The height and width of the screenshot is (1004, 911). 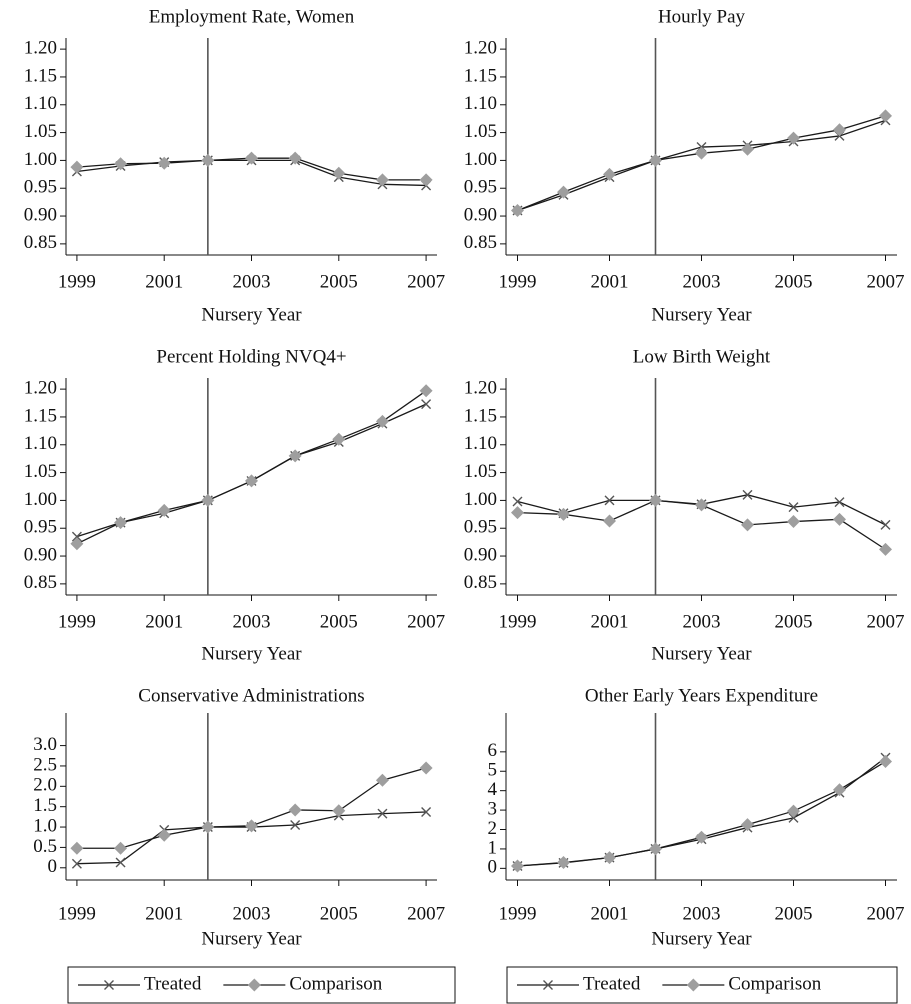 What do you see at coordinates (493, 847) in the screenshot?
I see `y-tick-label: 1` at bounding box center [493, 847].